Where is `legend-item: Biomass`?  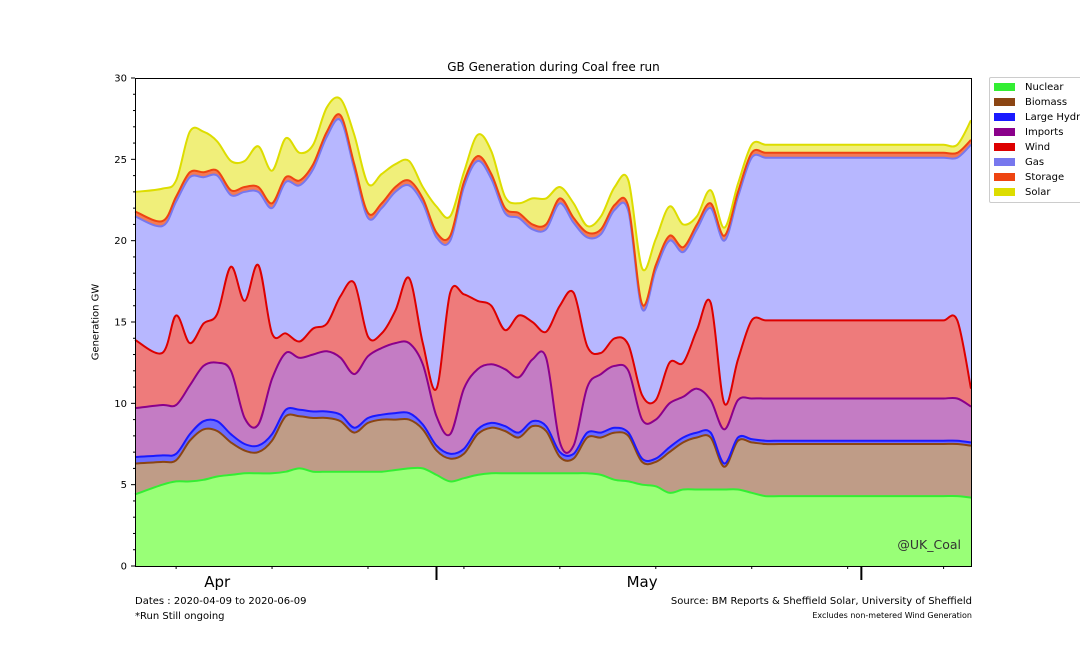 legend-item: Biomass is located at coordinates (1037, 102).